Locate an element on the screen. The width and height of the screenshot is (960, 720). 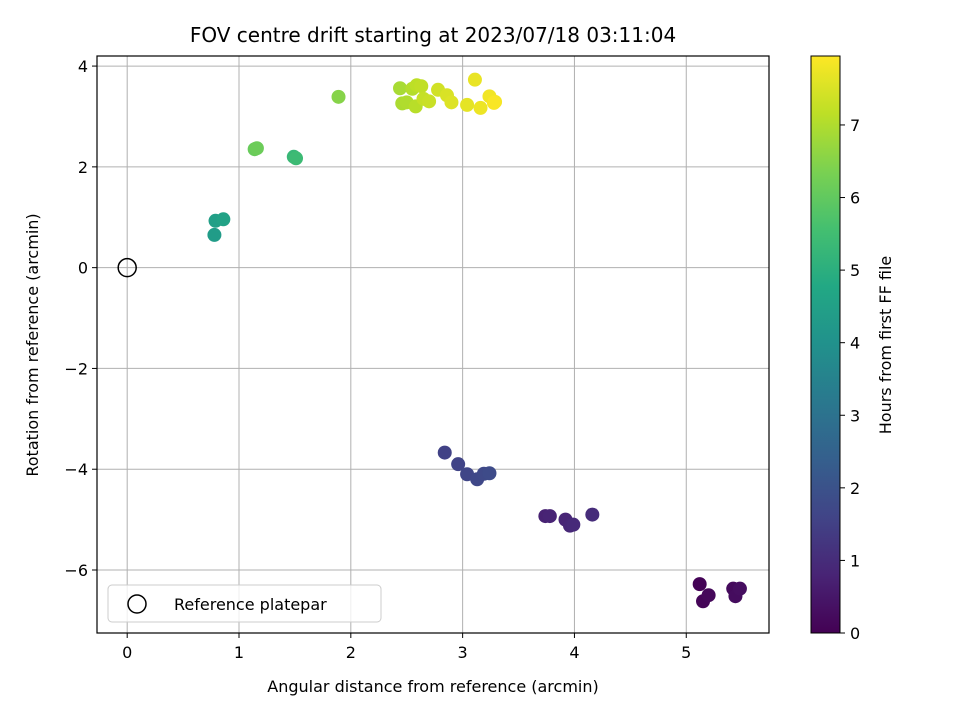
x-axis-ticks: 0 1 2 3 4 5 is located at coordinates (406, 647).